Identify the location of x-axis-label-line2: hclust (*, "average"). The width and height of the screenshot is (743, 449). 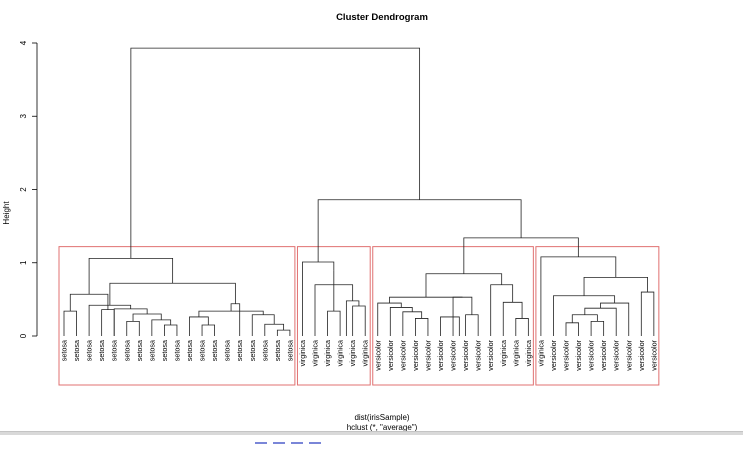
(382, 427).